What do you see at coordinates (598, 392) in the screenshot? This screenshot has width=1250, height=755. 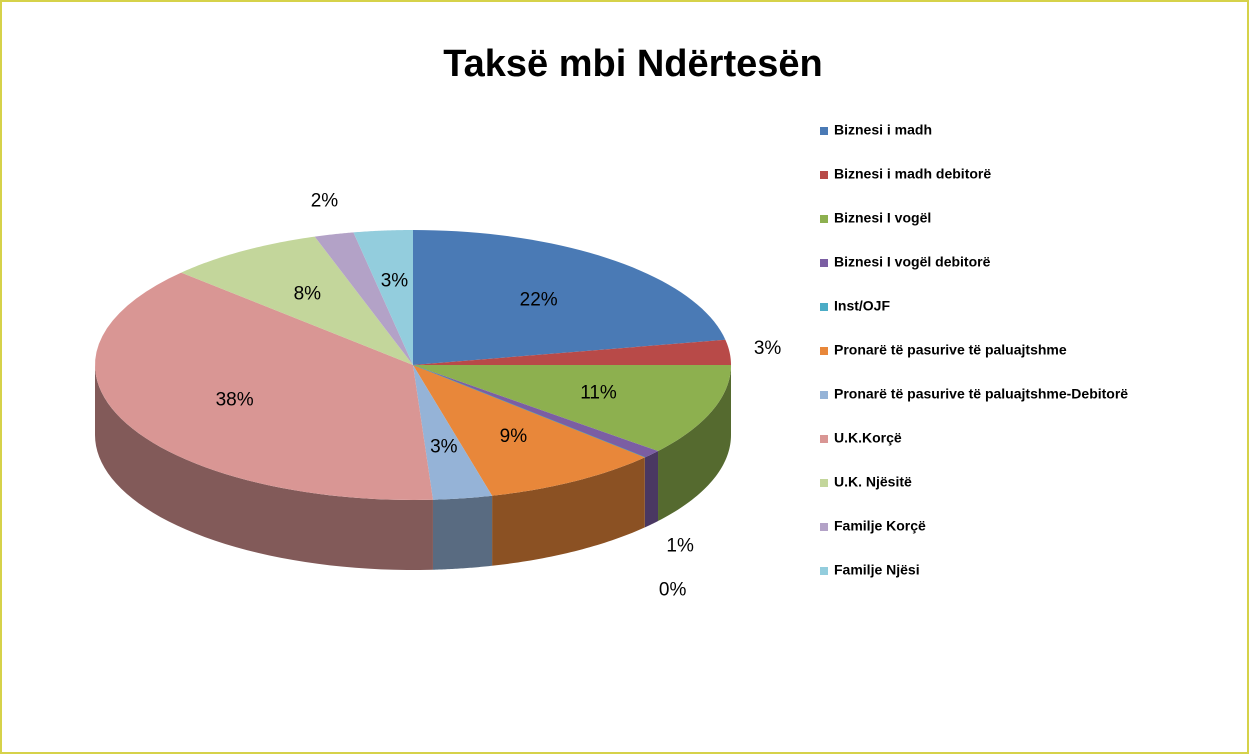 I see `data-label: 11%` at bounding box center [598, 392].